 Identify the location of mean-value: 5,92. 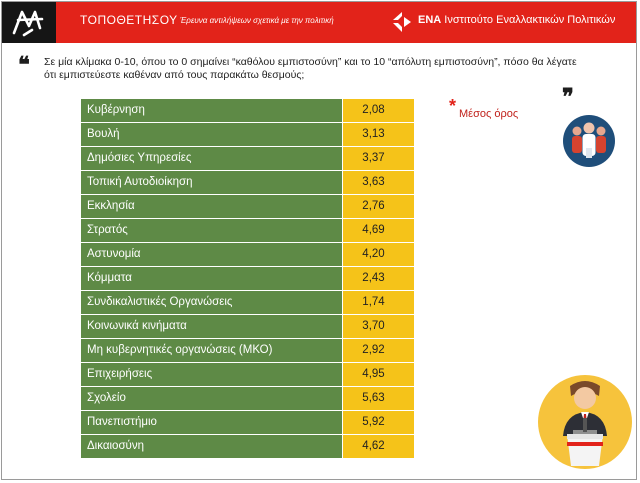
(378, 422).